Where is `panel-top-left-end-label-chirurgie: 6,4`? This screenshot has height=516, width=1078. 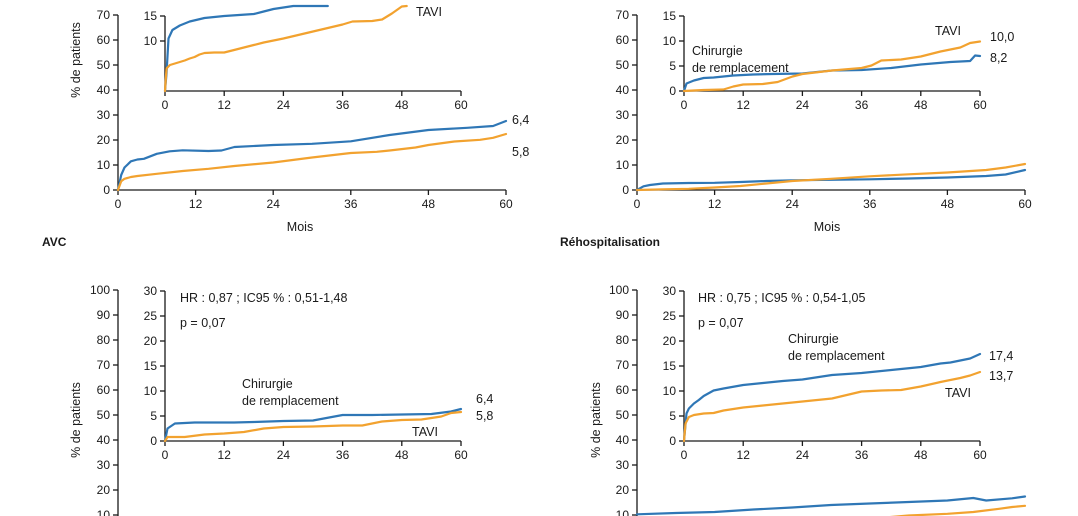 panel-top-left-end-label-chirurgie: 6,4 is located at coordinates (520, 120).